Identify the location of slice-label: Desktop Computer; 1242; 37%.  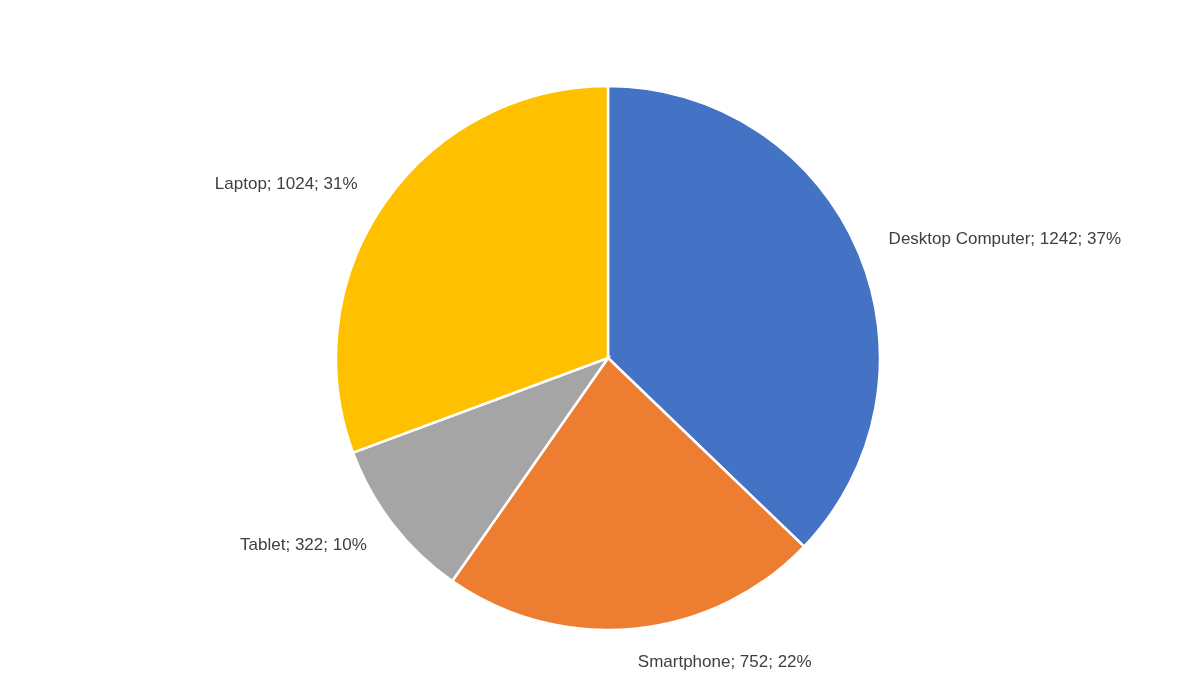
(1005, 238).